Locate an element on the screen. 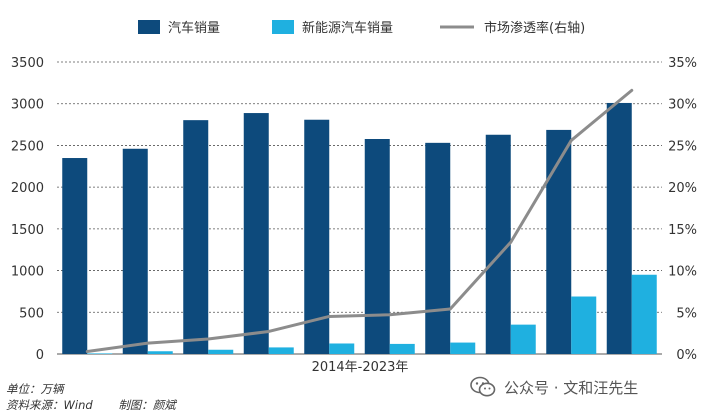 The height and width of the screenshot is (417, 713). y-right-tick-label: 35% is located at coordinates (682, 63).